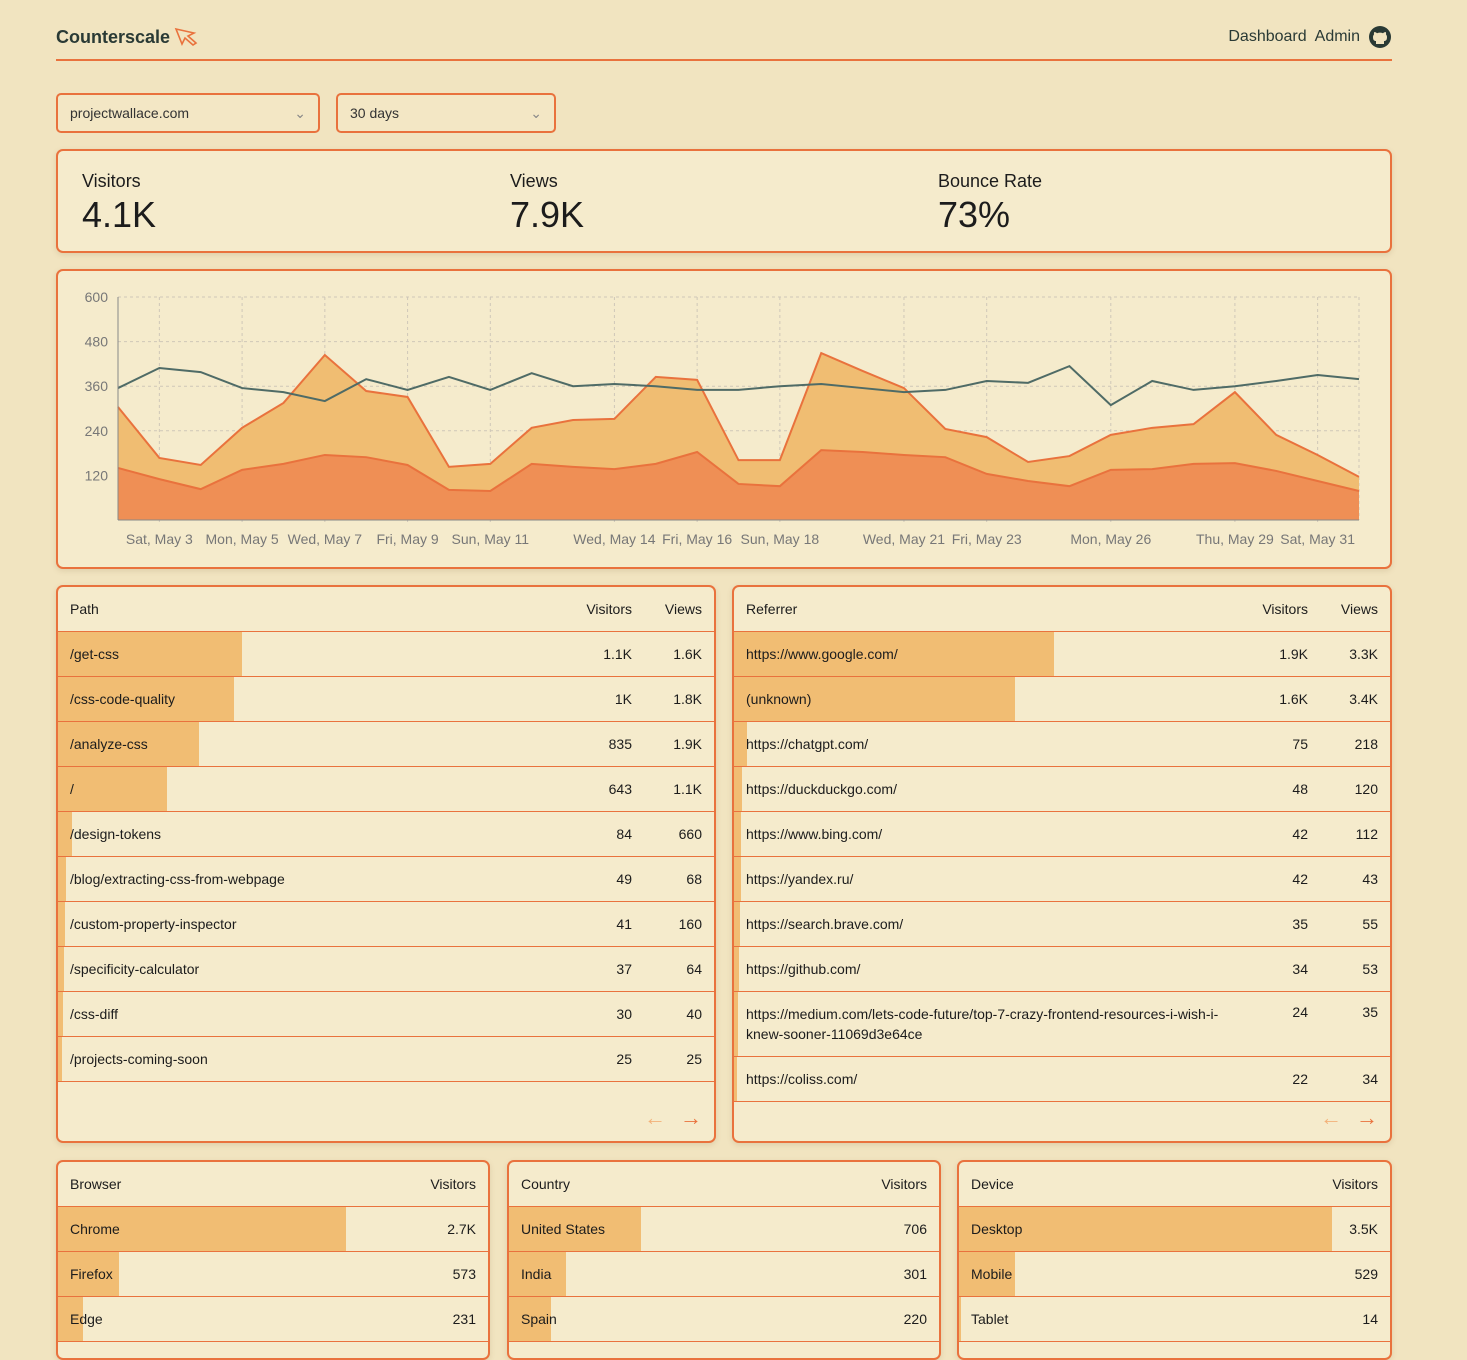 The image size is (1467, 1360). I want to click on github-icon, so click(1380, 37).